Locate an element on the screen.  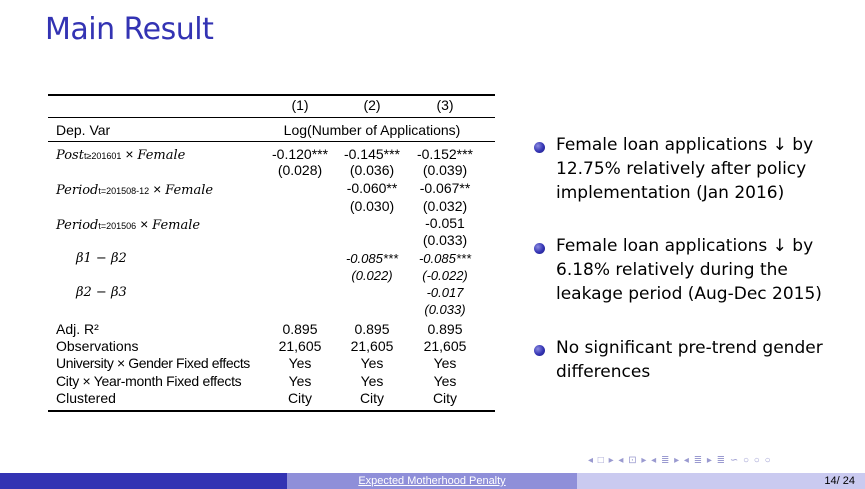
row5-se-3: (0.033) is located at coordinates (445, 309).